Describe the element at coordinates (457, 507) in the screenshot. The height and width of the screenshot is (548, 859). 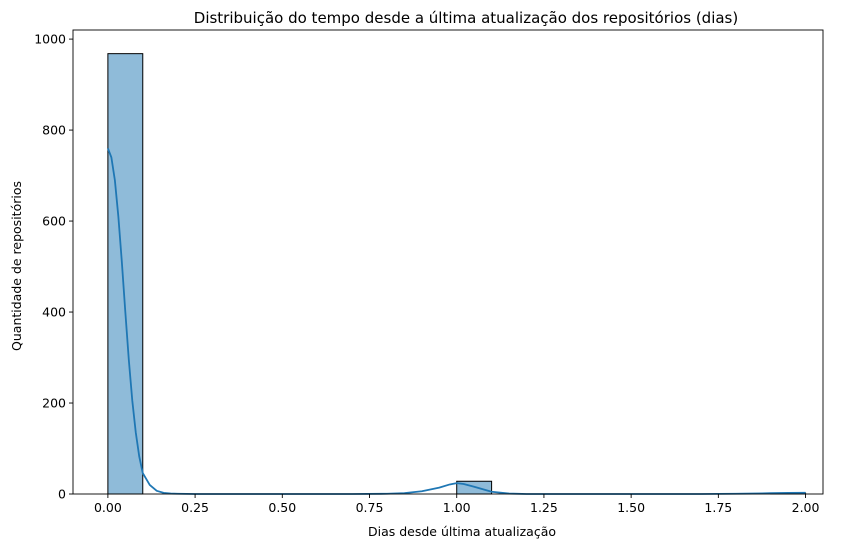
I see `x-tick-label: 1.00` at that location.